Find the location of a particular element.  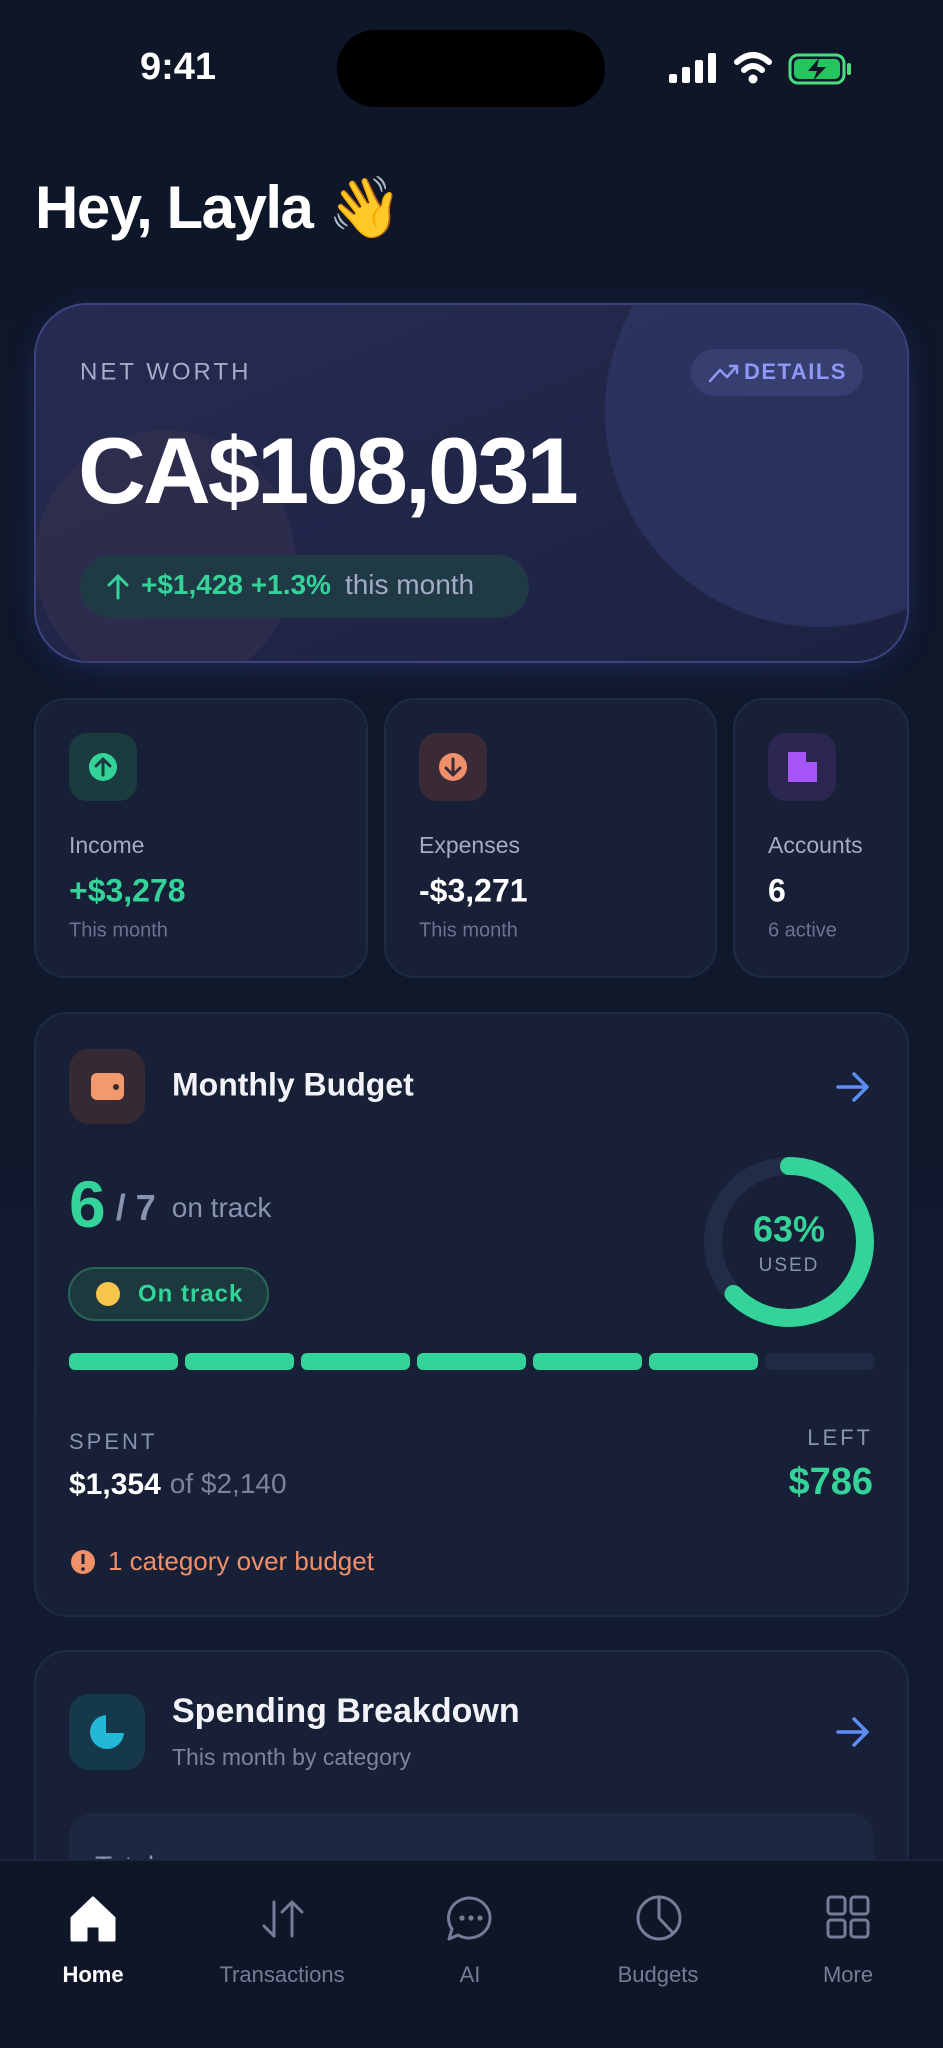

greeting: Hey, Layla 👋 is located at coordinates (218, 208).